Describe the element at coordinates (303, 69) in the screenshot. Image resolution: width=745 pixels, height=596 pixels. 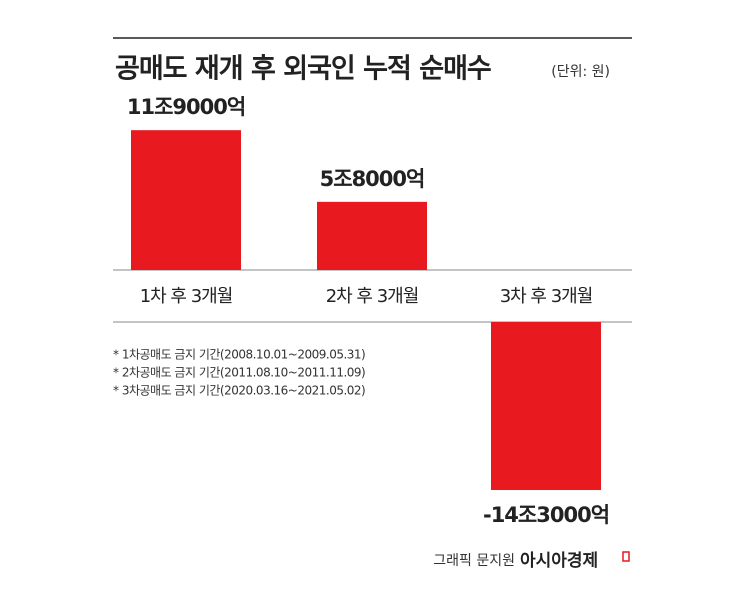
I see `chart-title: 공매도 재개 후 외국인 누적 순매수` at that location.